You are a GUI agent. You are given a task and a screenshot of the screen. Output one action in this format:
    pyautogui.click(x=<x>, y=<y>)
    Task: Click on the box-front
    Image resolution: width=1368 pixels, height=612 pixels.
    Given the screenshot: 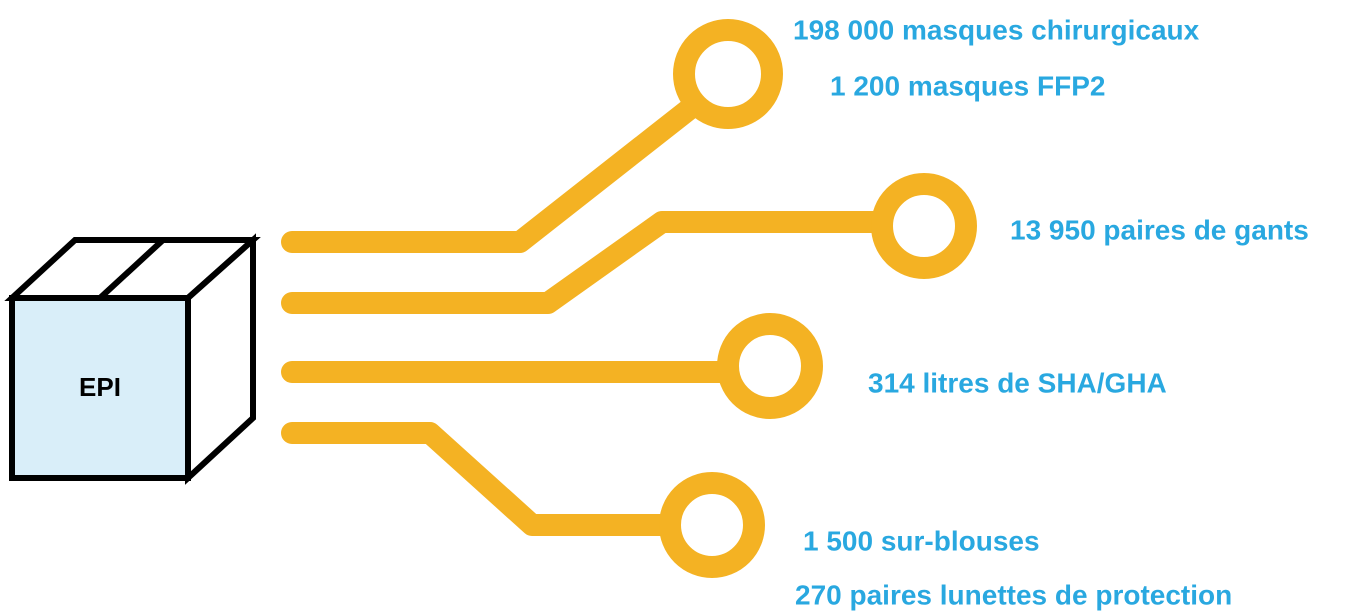 What is the action you would take?
    pyautogui.click(x=100, y=388)
    